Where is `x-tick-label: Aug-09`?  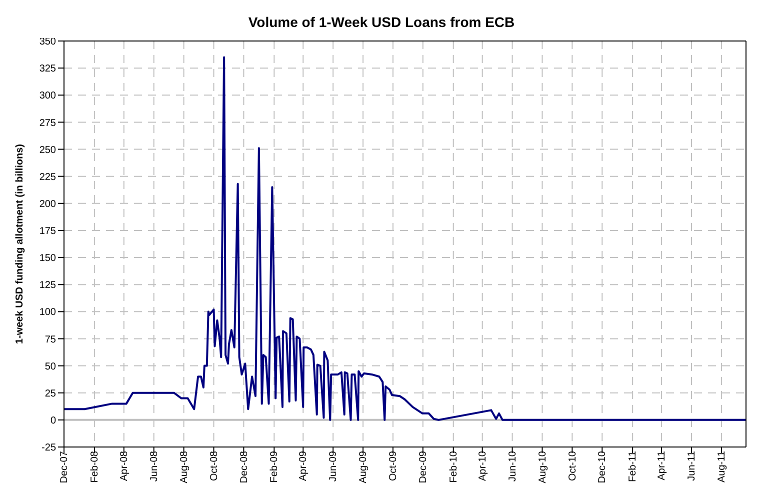 x-tick-label: Aug-09 is located at coordinates (364, 467).